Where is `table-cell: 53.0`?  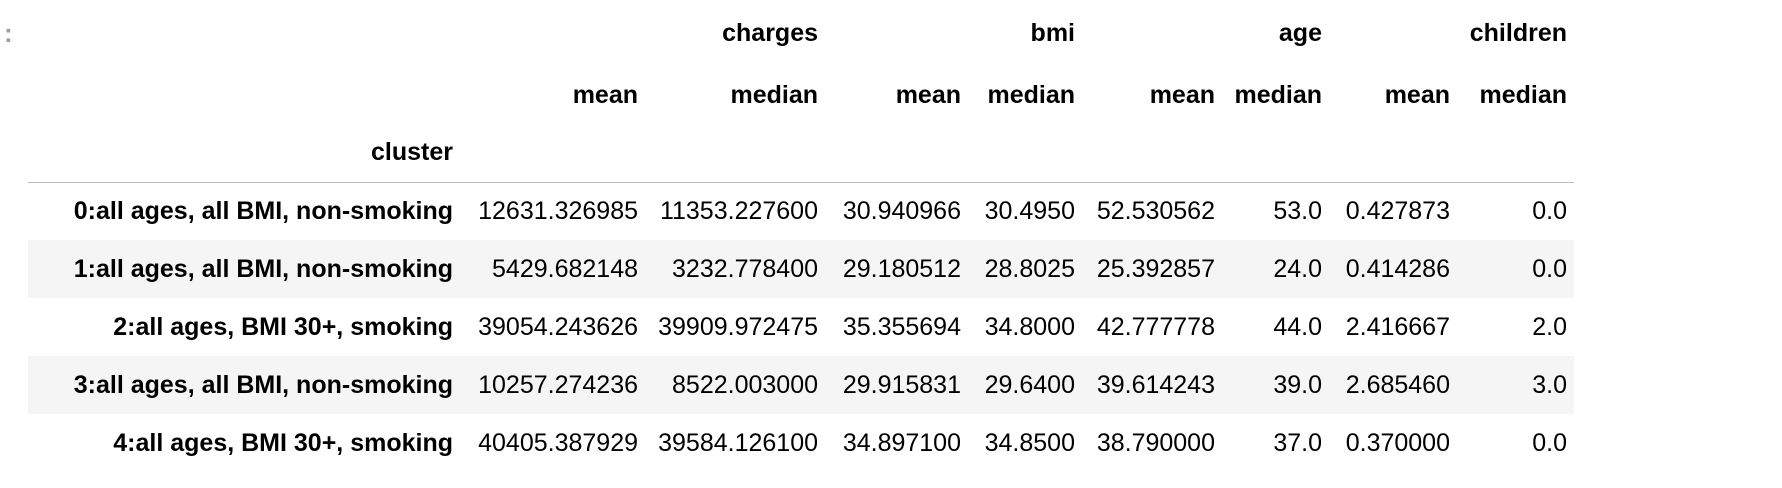
table-cell: 53.0 is located at coordinates (1297, 210).